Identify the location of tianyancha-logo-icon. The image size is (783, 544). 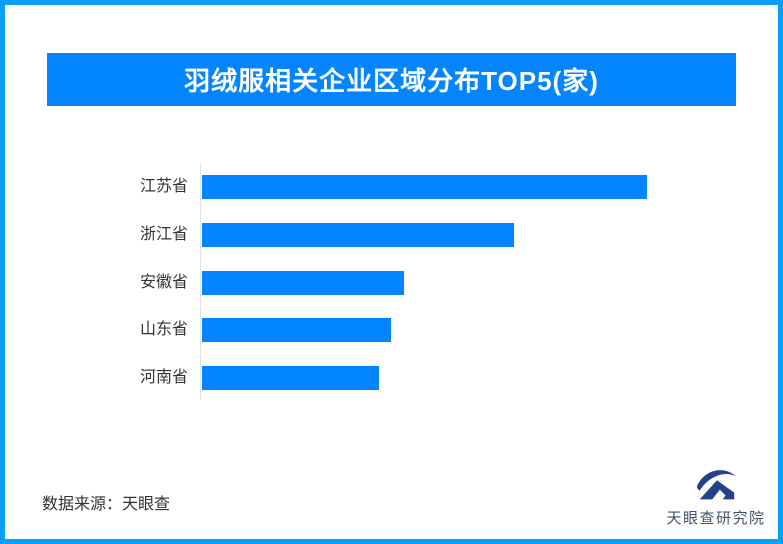
(716, 485).